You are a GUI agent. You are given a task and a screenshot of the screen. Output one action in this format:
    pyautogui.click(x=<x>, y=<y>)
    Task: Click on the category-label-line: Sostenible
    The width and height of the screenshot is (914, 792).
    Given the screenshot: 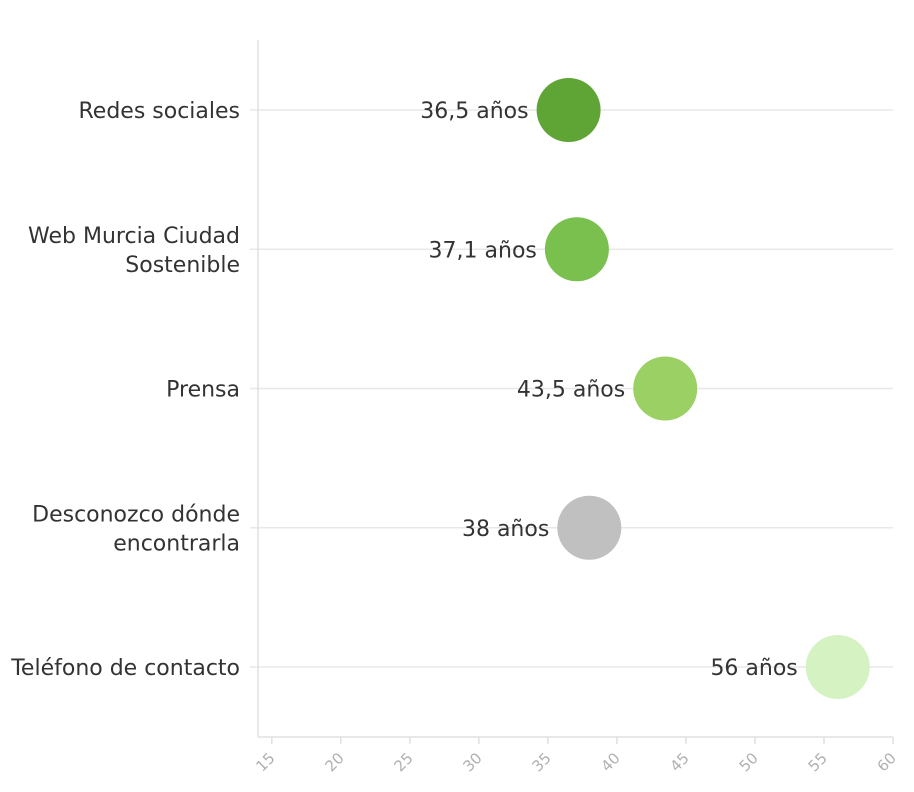 What is the action you would take?
    pyautogui.click(x=182, y=265)
    